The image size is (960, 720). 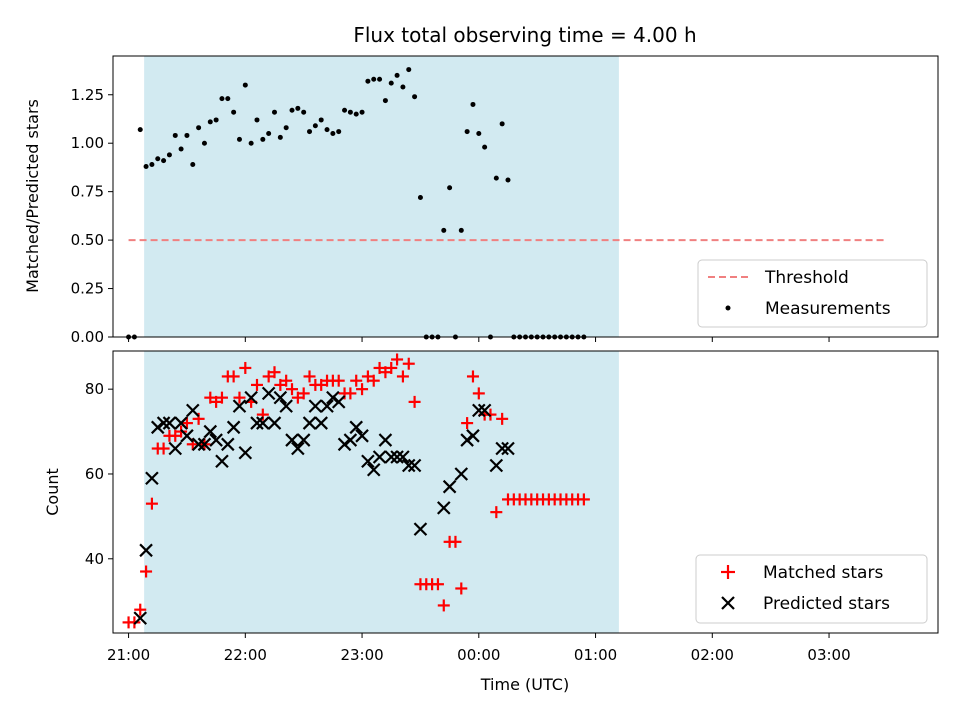 I want to click on x-tick-label: 01:00, so click(x=595, y=655).